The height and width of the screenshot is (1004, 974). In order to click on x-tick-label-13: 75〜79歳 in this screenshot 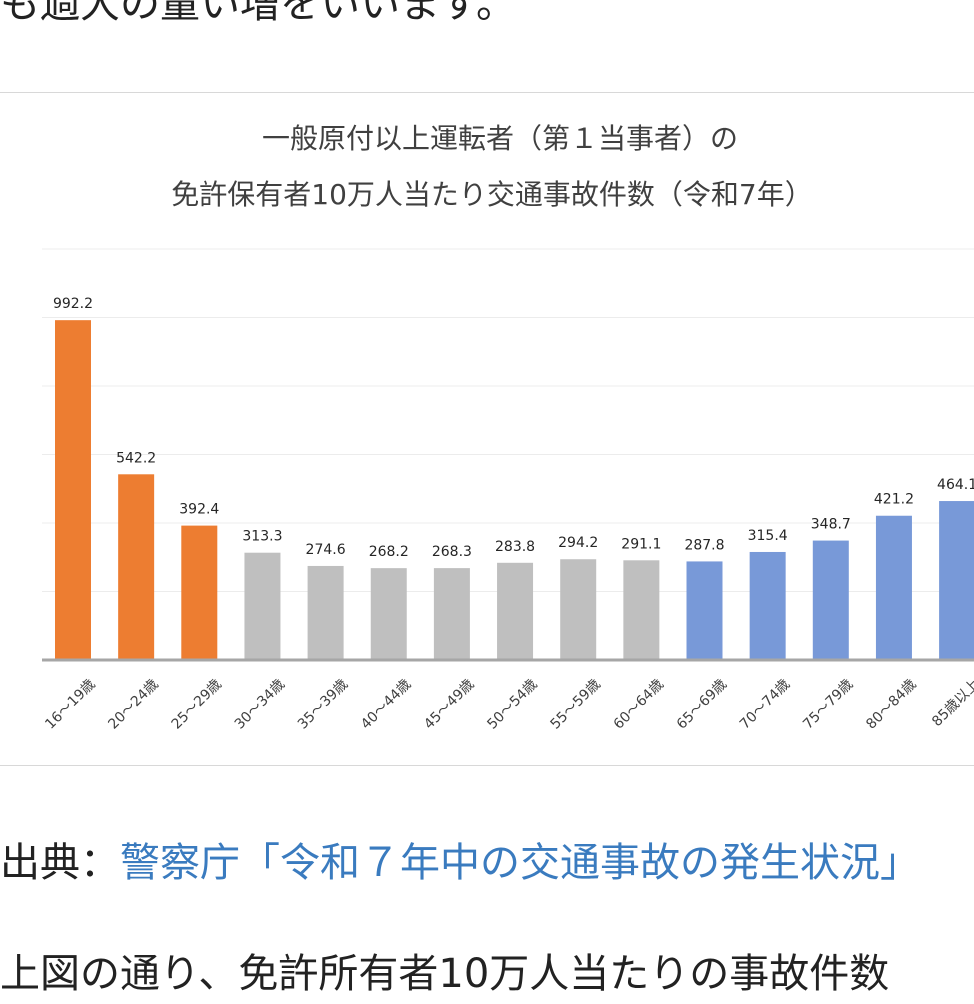, I will do `click(828, 704)`.